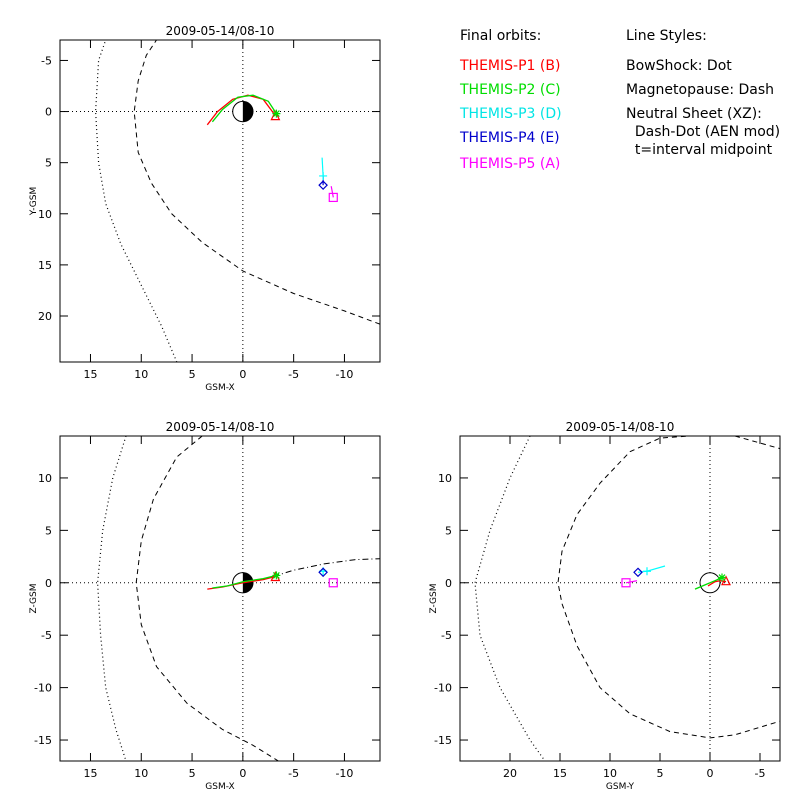  Describe the element at coordinates (45, 265) in the screenshot. I see `y-tick-label: 15` at that location.